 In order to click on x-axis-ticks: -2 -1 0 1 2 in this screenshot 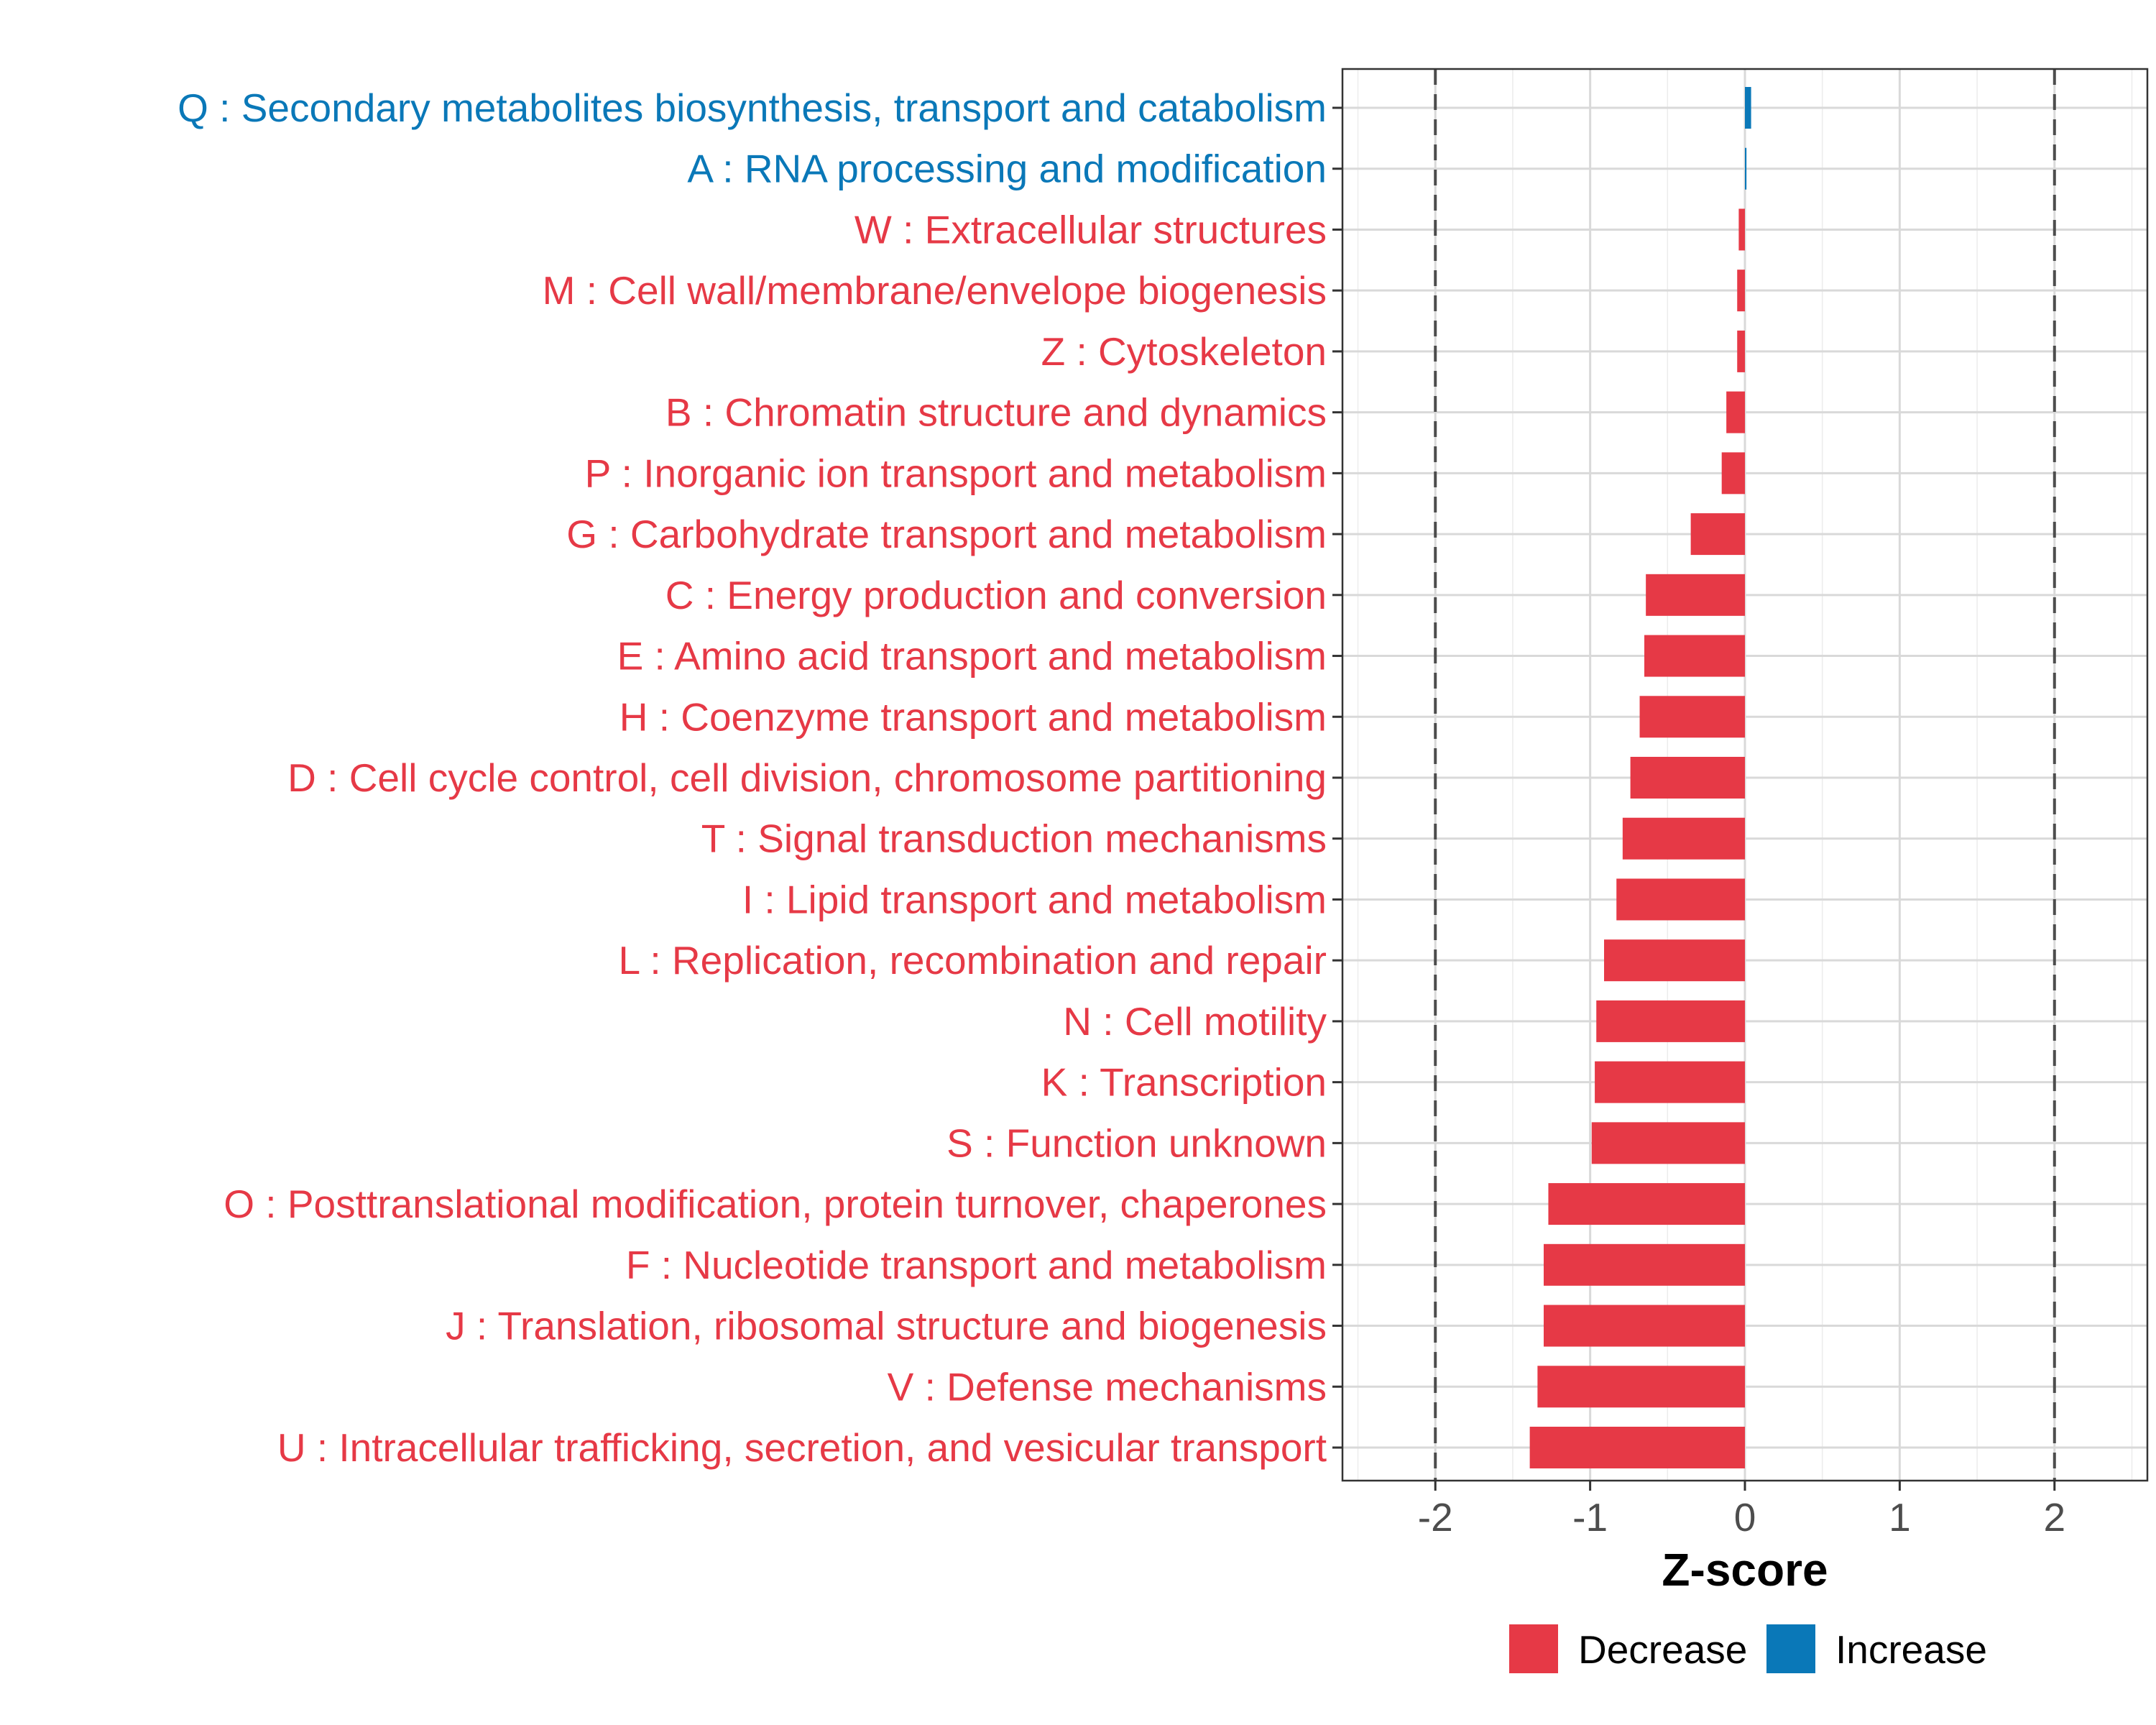, I will do `click(1741, 1510)`.